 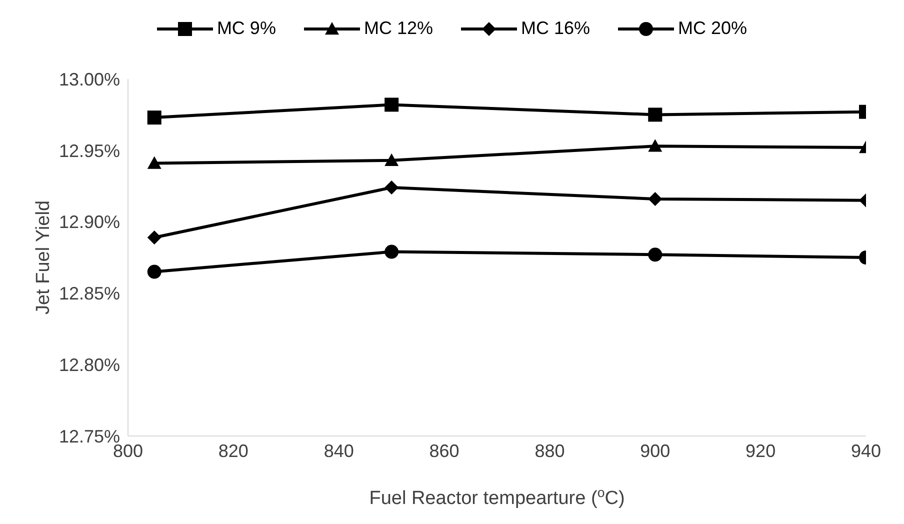 I want to click on x-tick-label: 880, so click(x=549, y=450).